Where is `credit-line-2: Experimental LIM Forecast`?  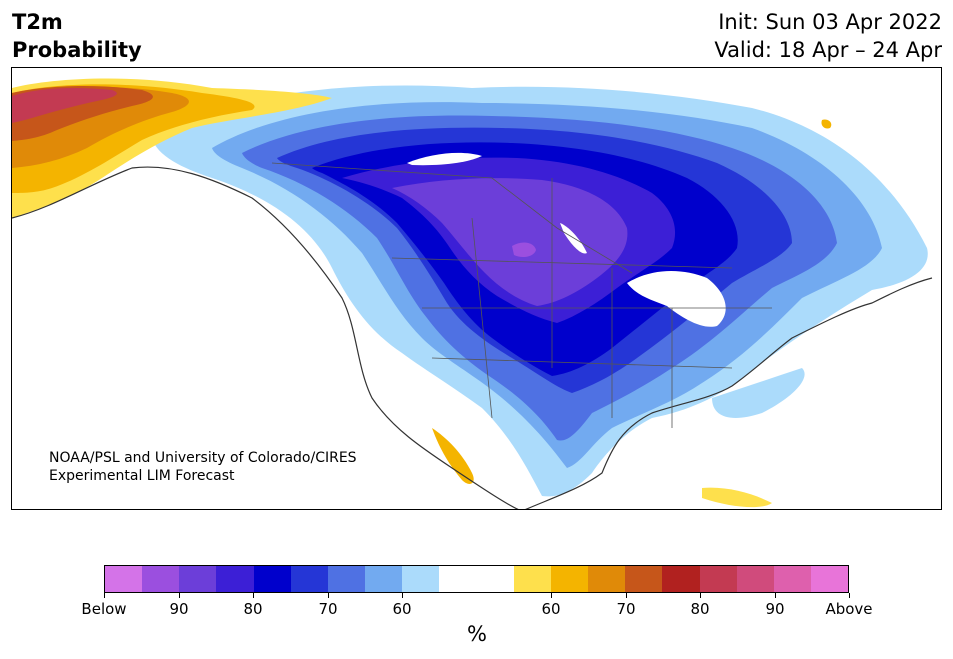 credit-line-2: Experimental LIM Forecast is located at coordinates (142, 476).